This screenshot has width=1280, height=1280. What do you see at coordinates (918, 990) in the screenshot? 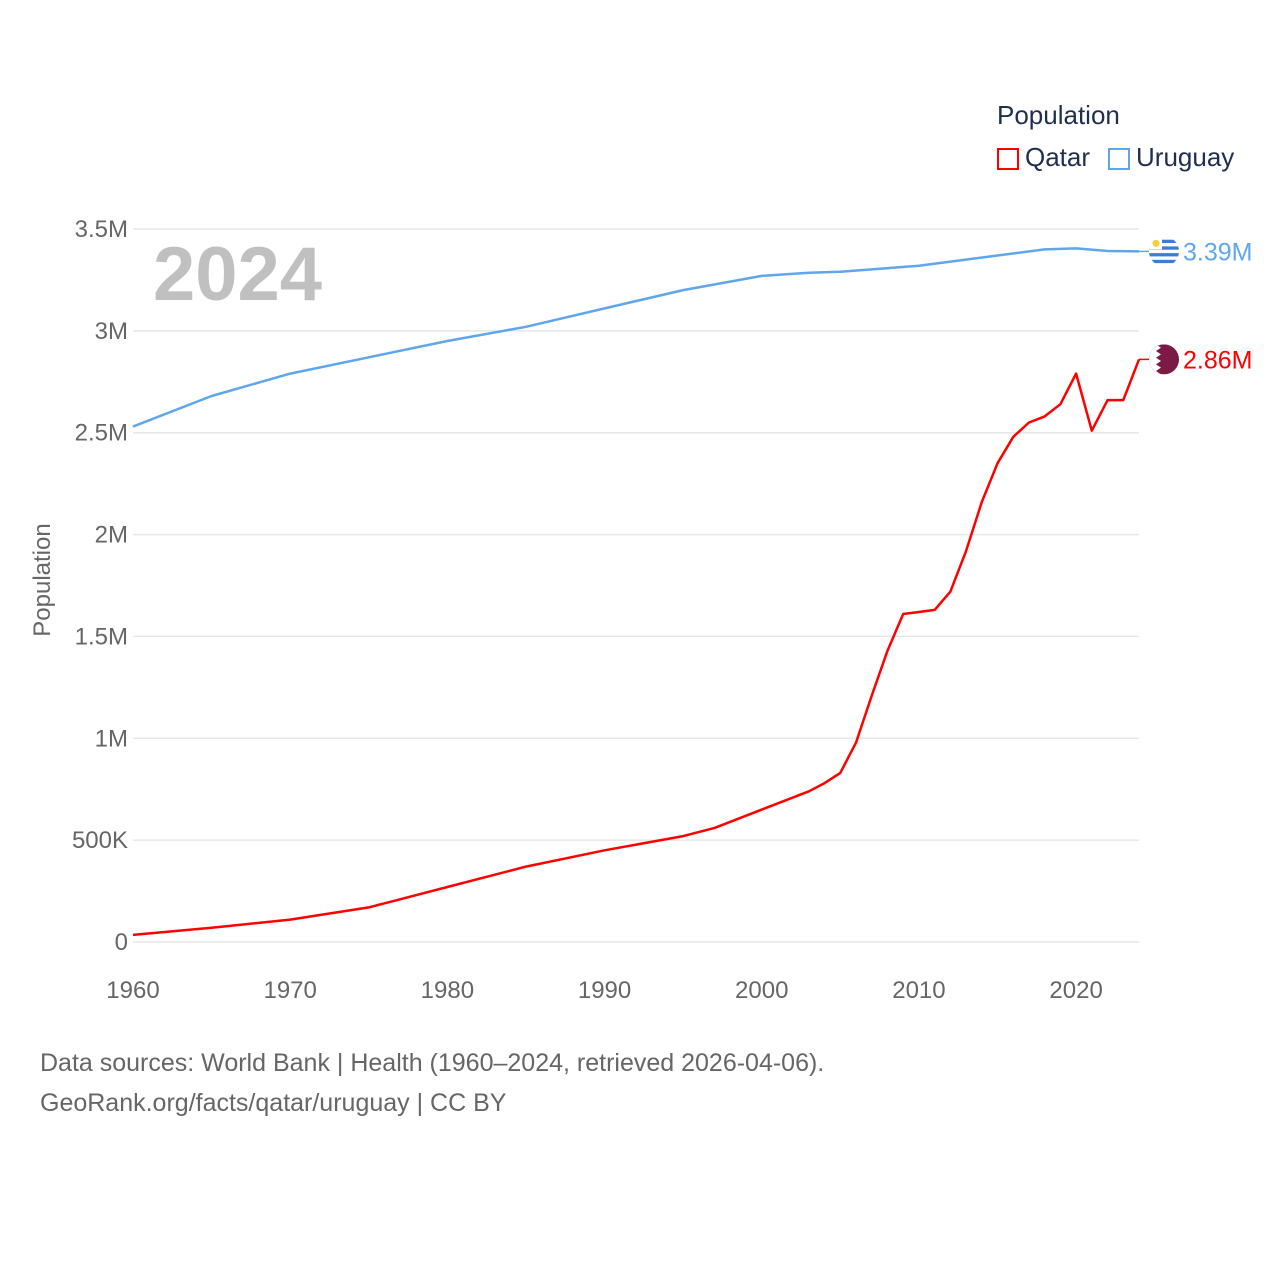
I see `x-tick-label: 2010` at bounding box center [918, 990].